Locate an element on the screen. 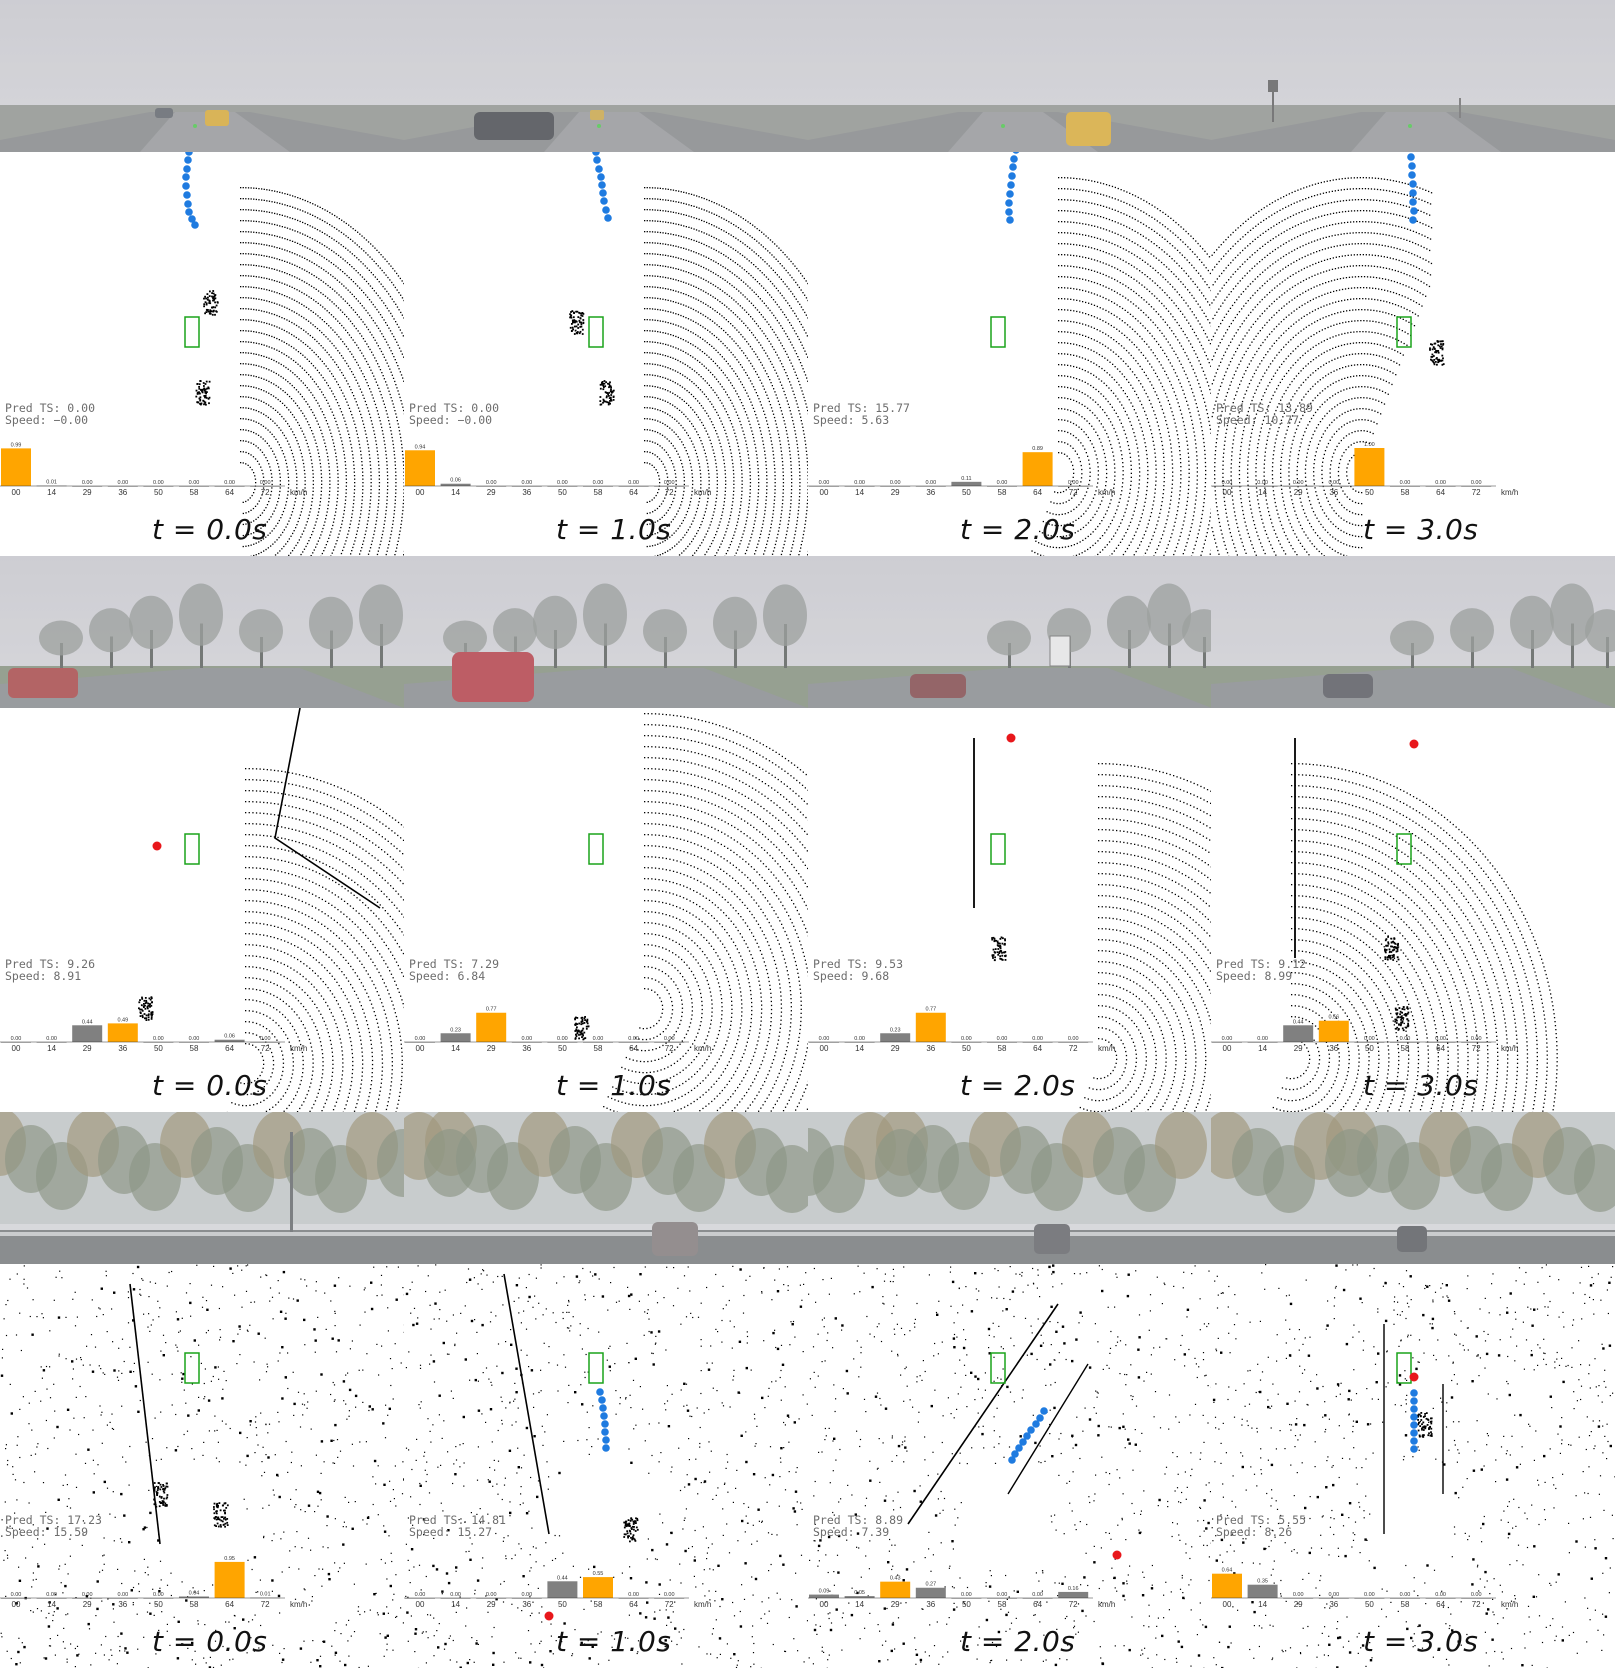  time-label: t = 3.0s is located at coordinates (1421, 529).